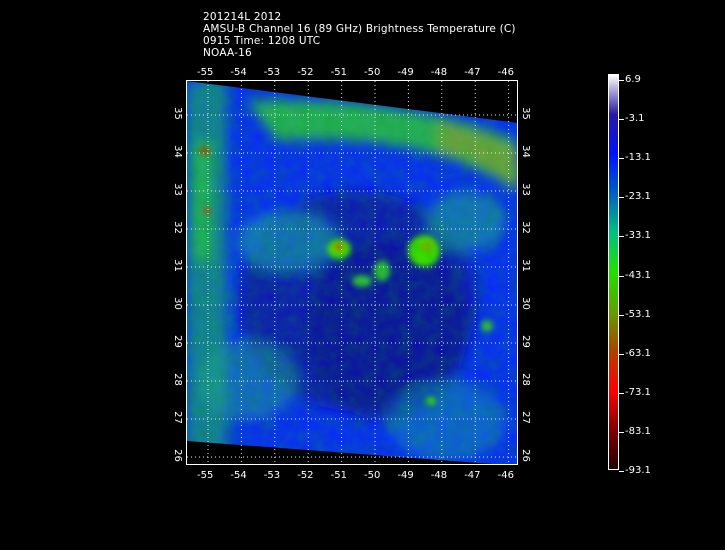 Image resolution: width=725 pixels, height=550 pixels. What do you see at coordinates (638, 158) in the screenshot?
I see `colorbar-label: -13.1` at bounding box center [638, 158].